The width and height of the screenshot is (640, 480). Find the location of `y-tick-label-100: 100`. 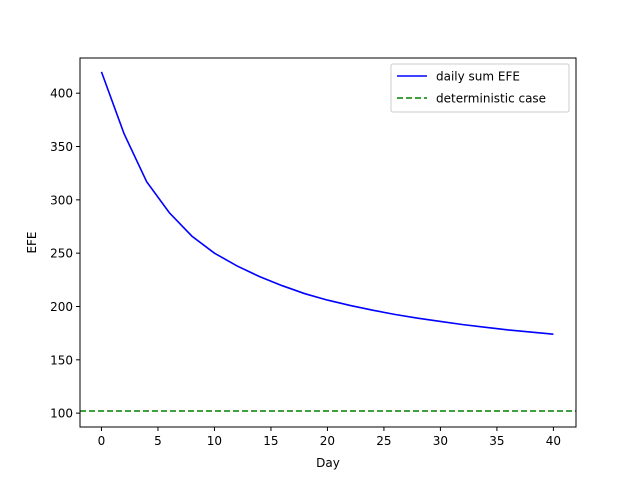

y-tick-label-100: 100 is located at coordinates (61, 414).